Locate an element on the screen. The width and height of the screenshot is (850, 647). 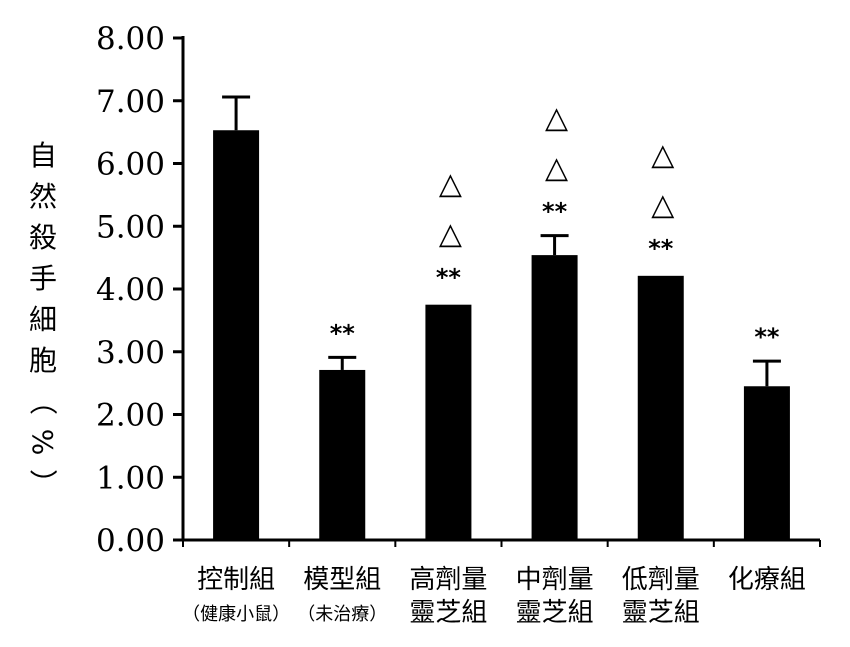
y-axis-label-char: 胞 is located at coordinates (43, 360).